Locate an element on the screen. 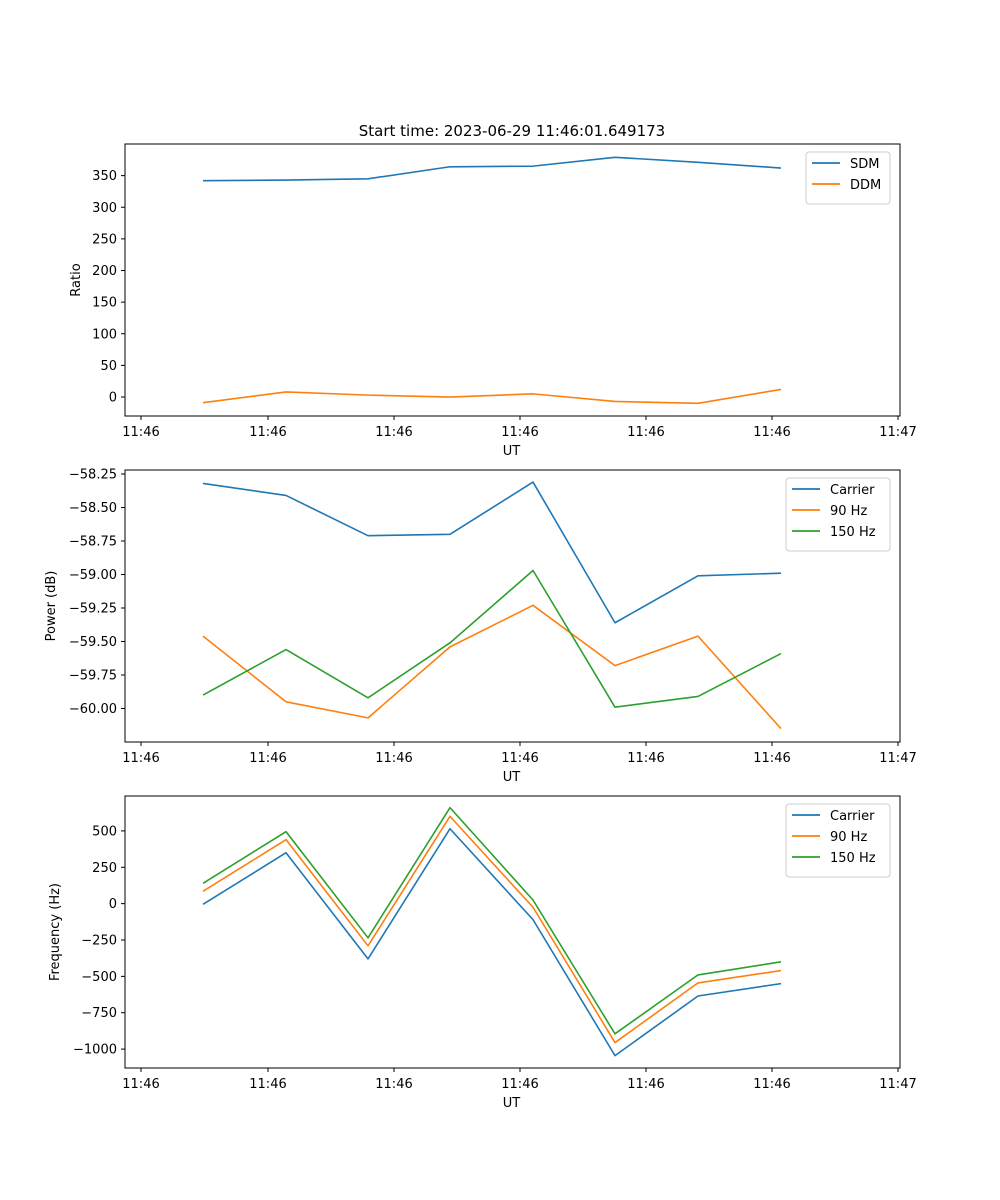  frequency-y-tick-label: −750 is located at coordinates (99, 1013).